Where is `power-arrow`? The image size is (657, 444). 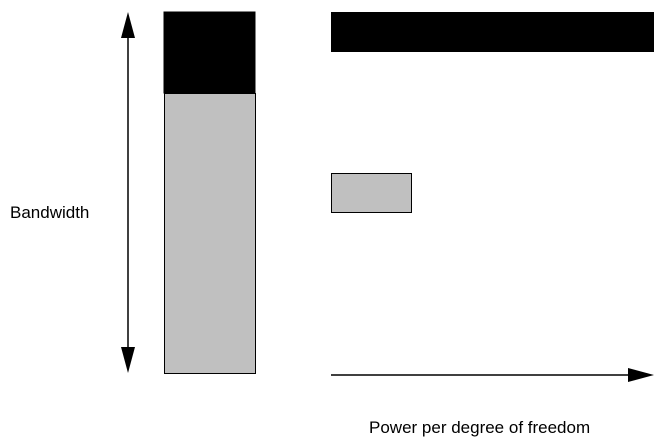 power-arrow is located at coordinates (492, 375).